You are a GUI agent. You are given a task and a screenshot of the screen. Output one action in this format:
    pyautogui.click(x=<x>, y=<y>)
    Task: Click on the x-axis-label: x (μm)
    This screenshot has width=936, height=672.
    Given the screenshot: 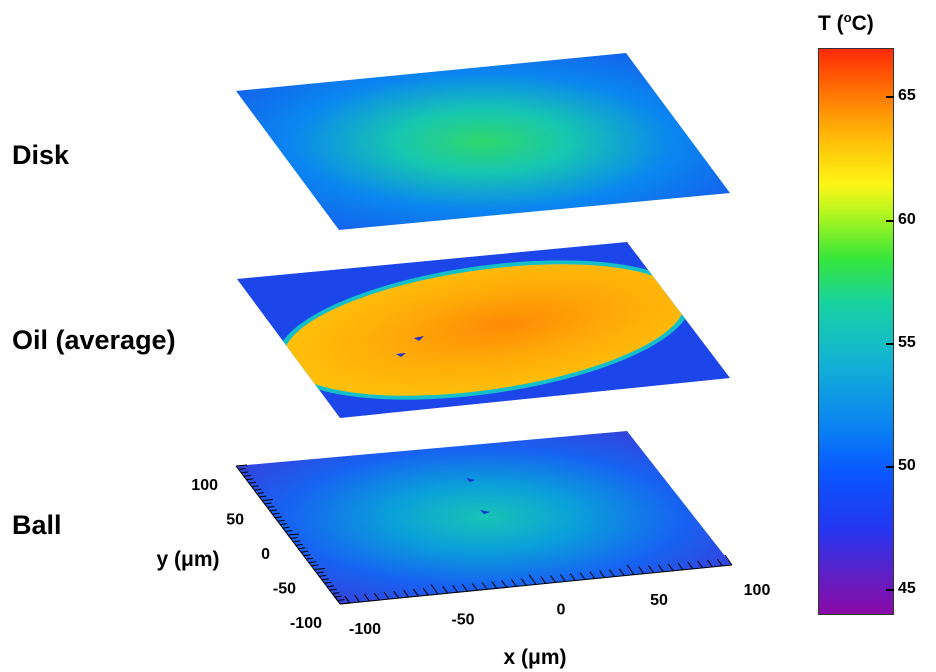 What is the action you would take?
    pyautogui.click(x=534, y=657)
    